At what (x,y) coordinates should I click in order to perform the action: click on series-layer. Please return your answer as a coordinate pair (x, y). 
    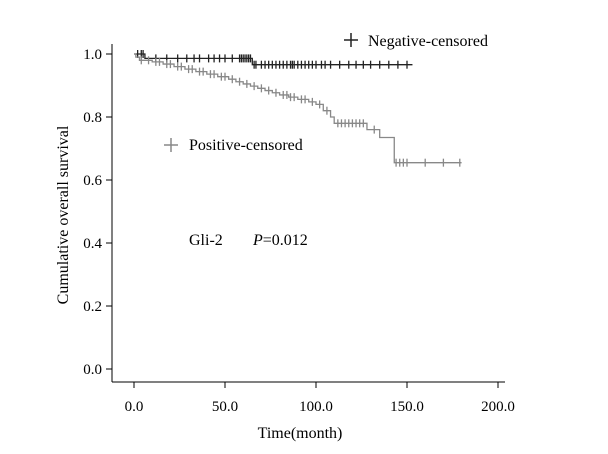
    Looking at the image, I should click on (298, 108).